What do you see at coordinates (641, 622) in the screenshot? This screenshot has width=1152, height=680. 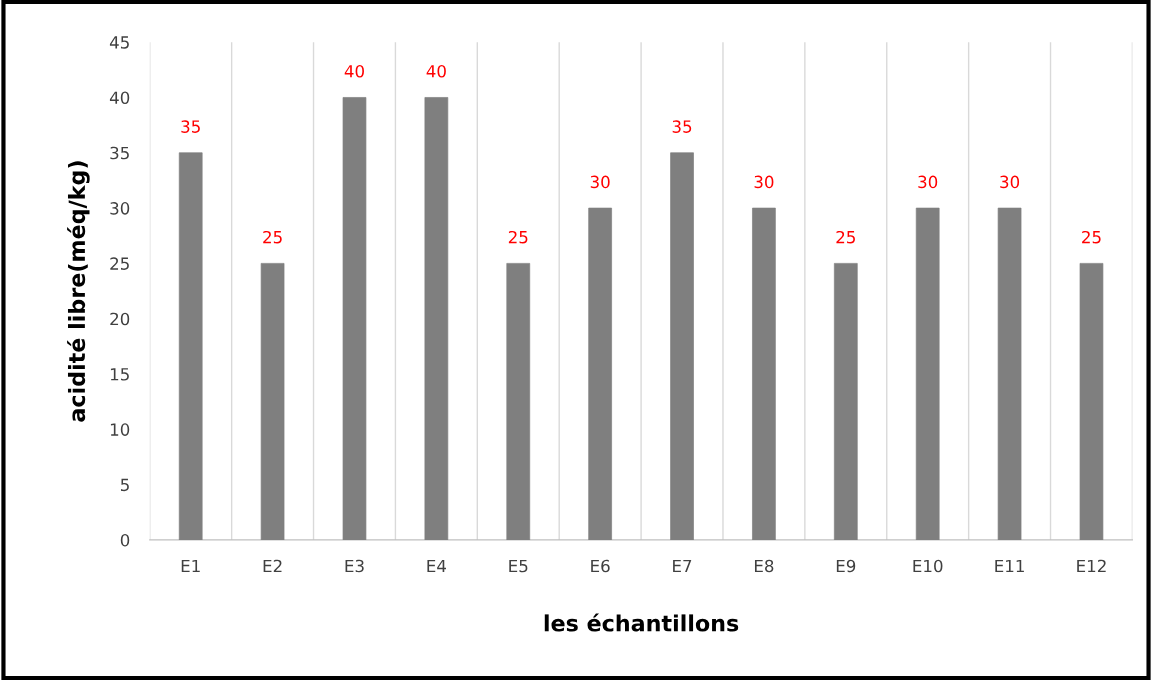 I see `x-axis-title: les échantillons` at bounding box center [641, 622].